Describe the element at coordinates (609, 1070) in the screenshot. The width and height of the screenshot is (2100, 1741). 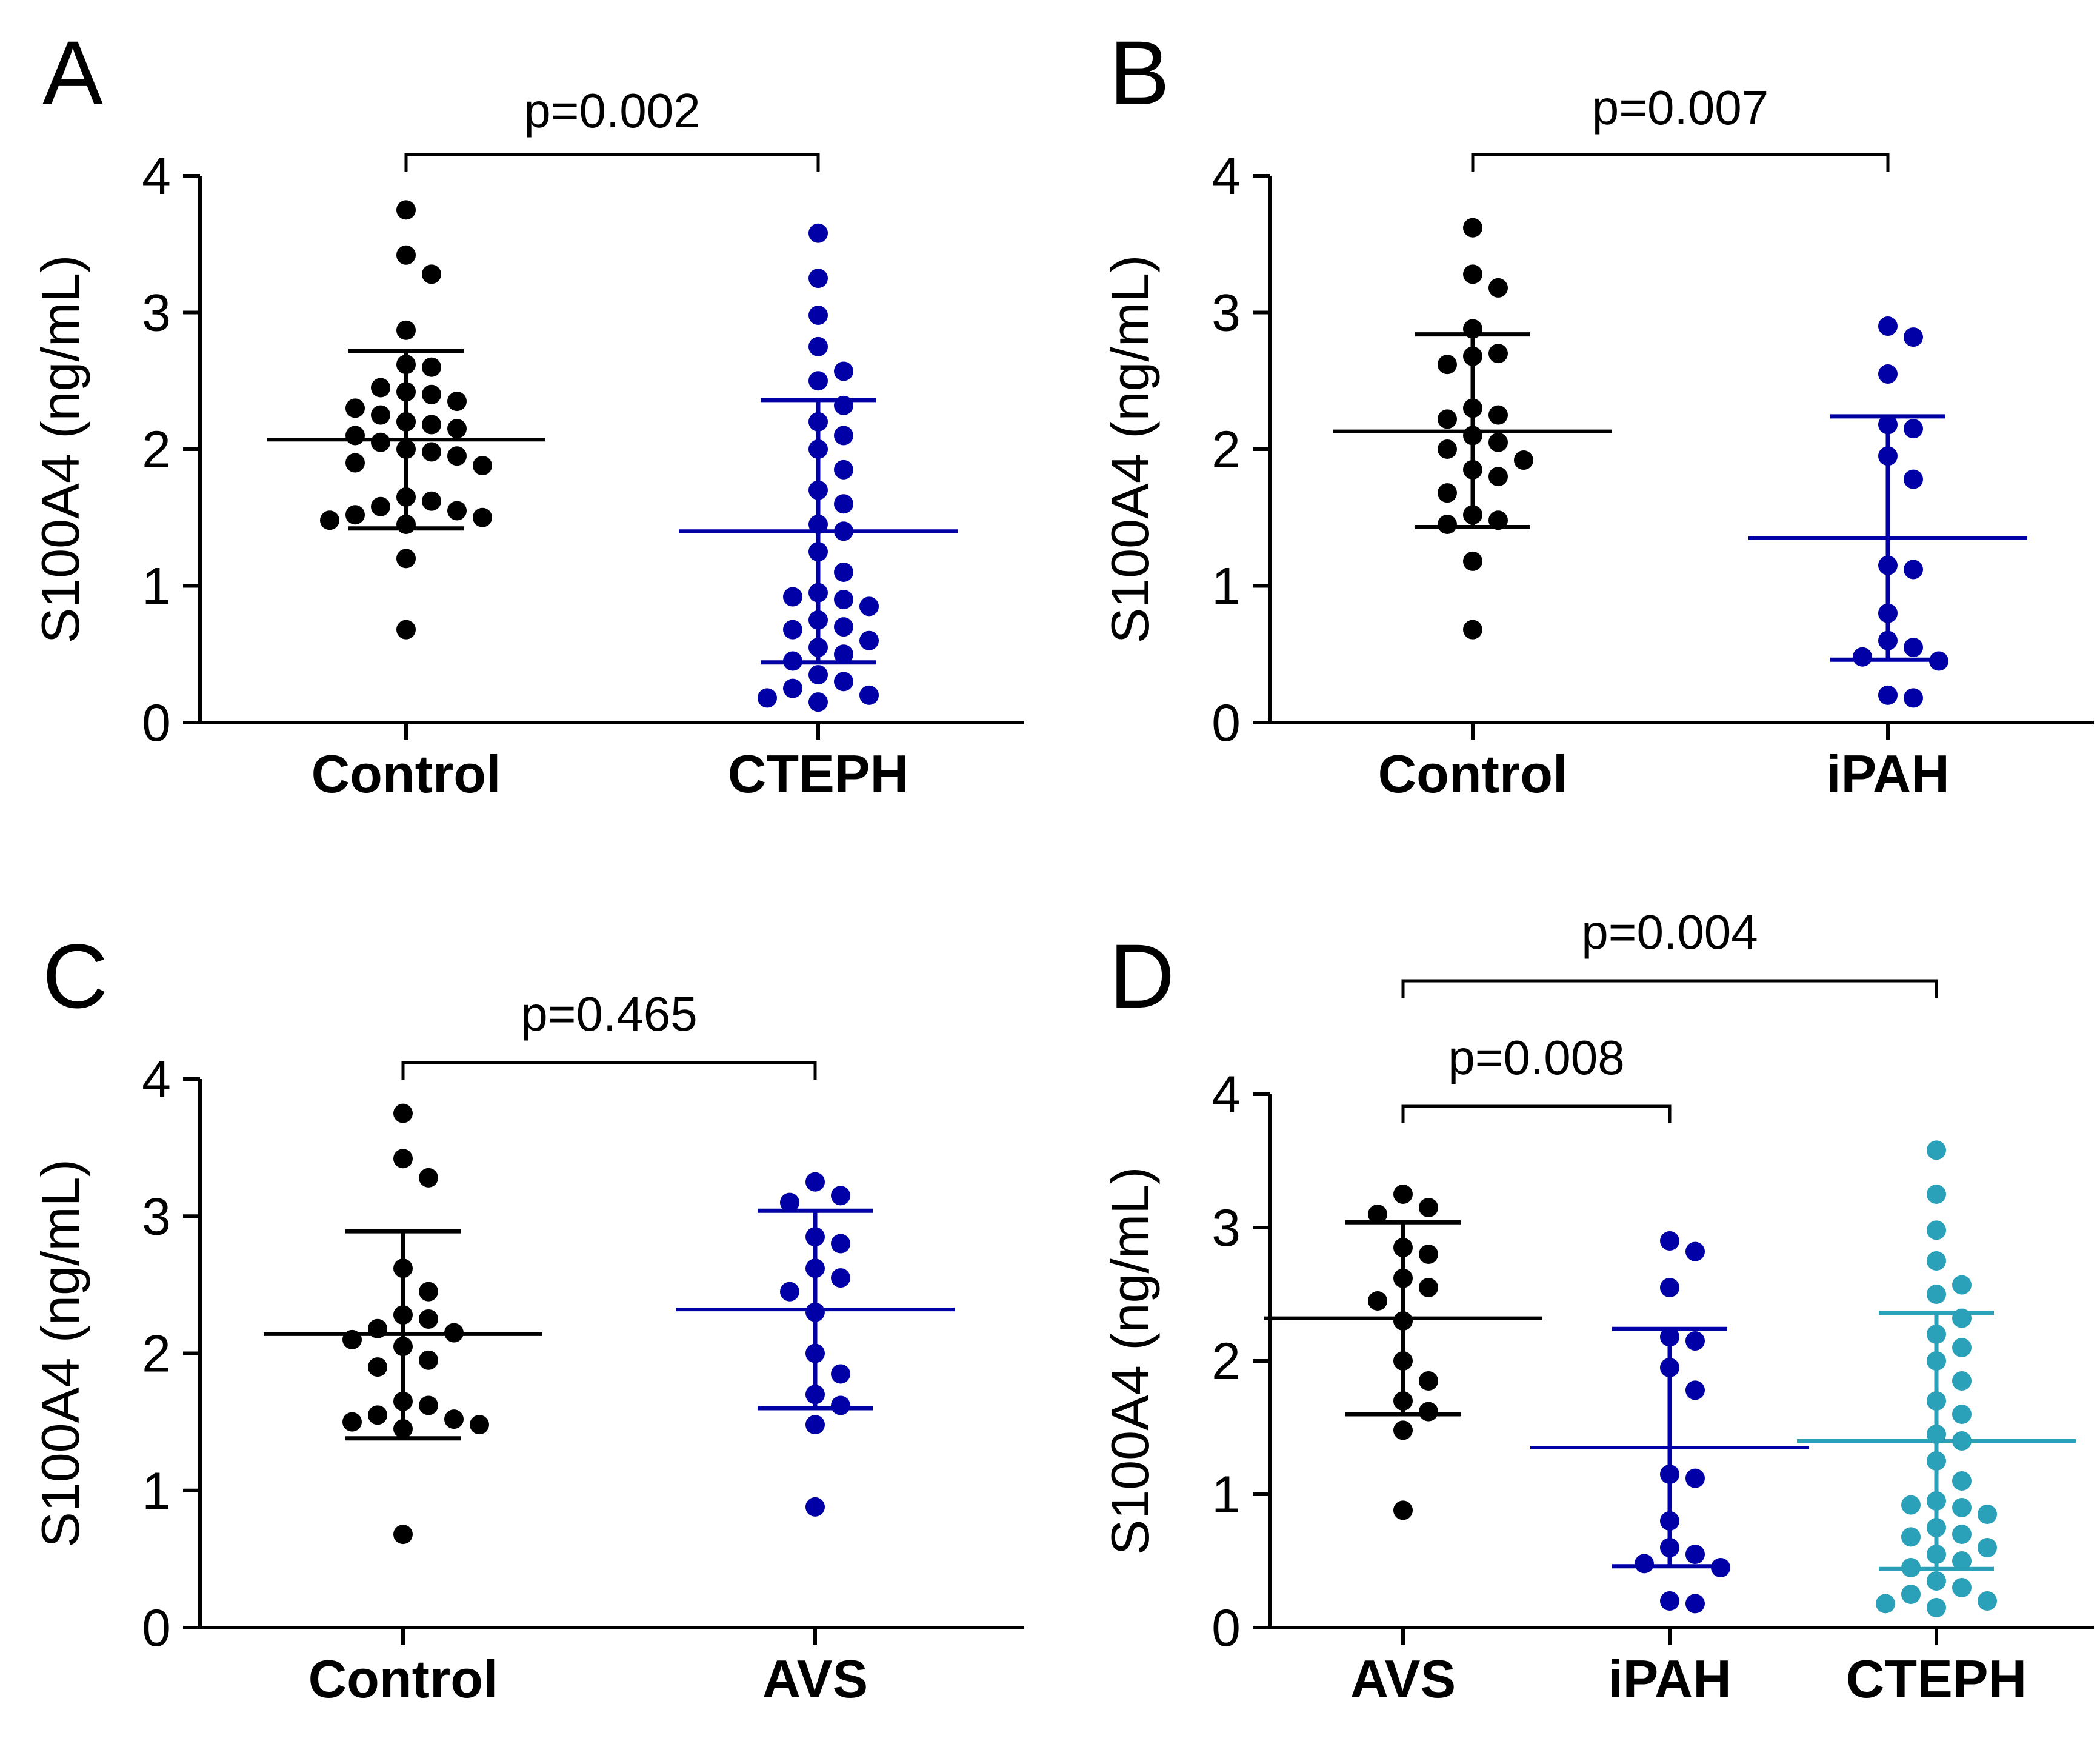
I see `panel-c-bracket` at that location.